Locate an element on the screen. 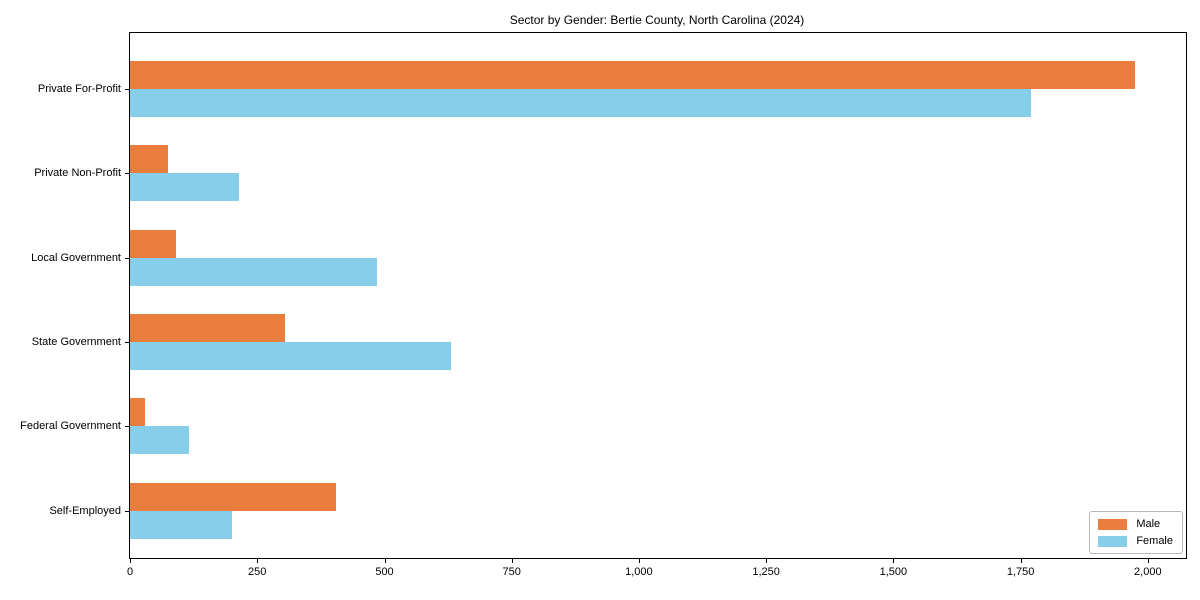  legend-label-female: Female is located at coordinates (1154, 541).